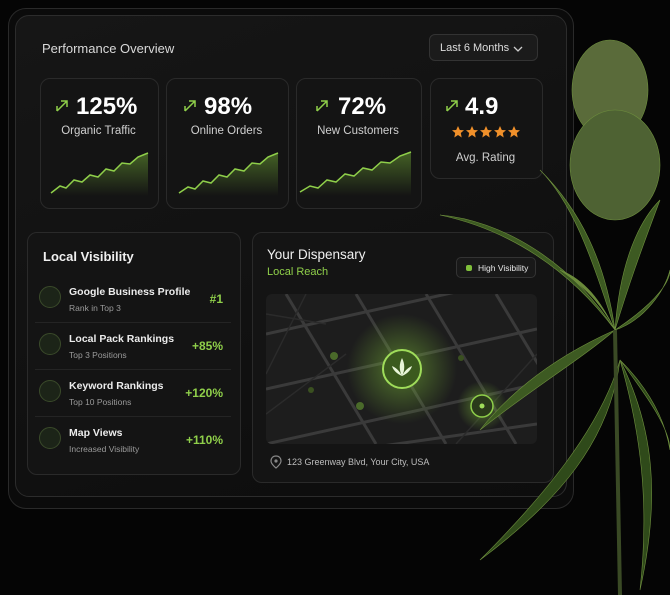 The width and height of the screenshot is (670, 595). What do you see at coordinates (226, 131) in the screenshot?
I see `metric-label: Online Orders` at bounding box center [226, 131].